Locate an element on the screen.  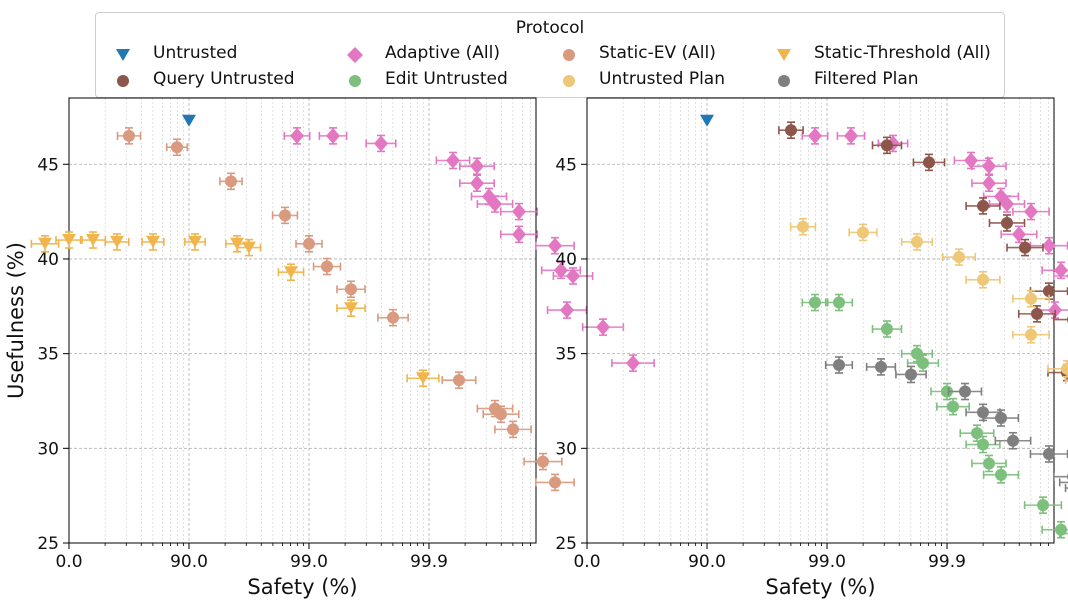
y-axis-label: Usefulness (%) is located at coordinates (16, 320).